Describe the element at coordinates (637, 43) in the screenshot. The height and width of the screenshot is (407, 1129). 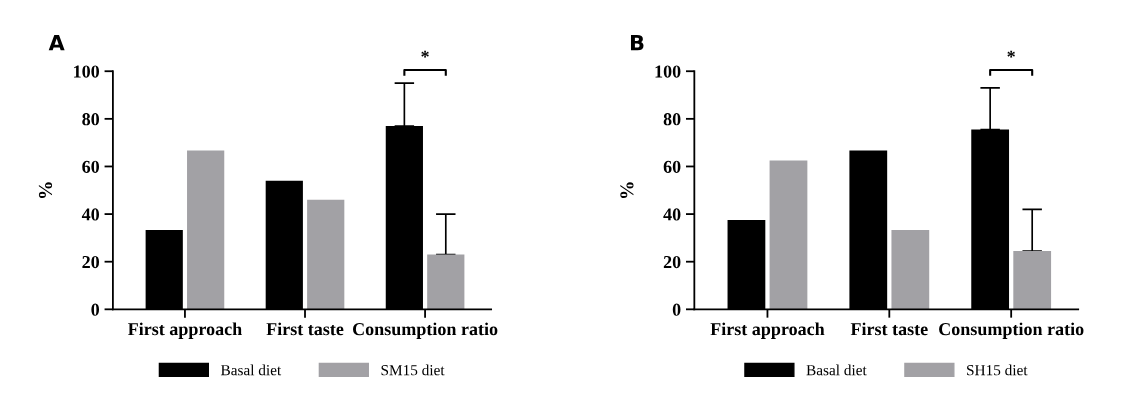
I see `chart-title: B` at that location.